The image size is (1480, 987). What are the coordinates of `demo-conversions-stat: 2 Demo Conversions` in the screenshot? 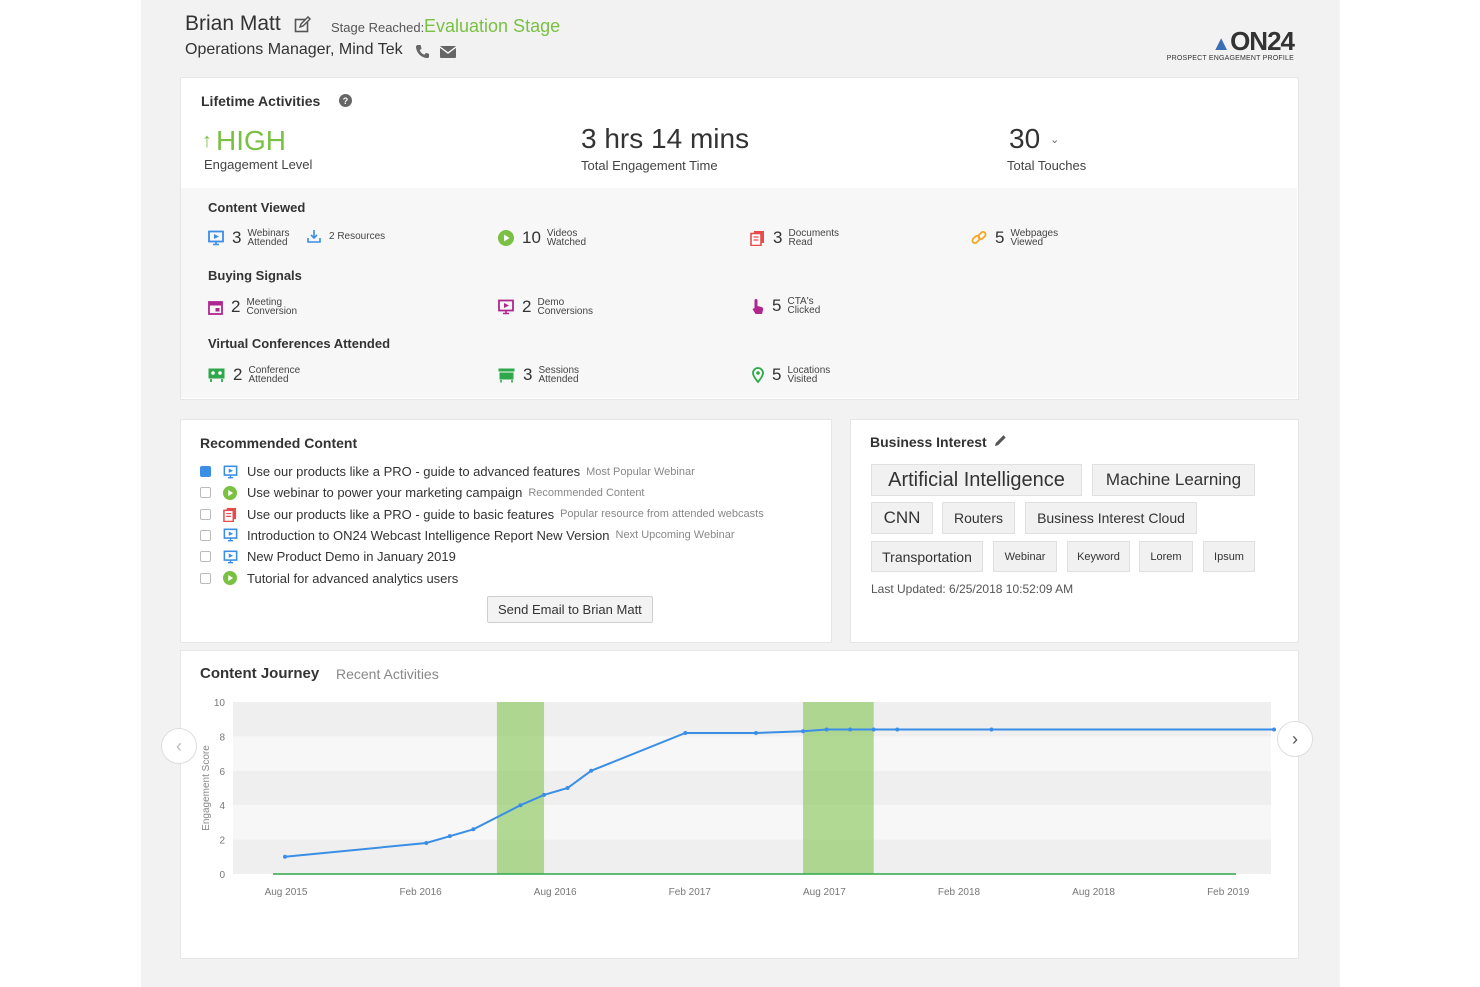 It's located at (547, 307).